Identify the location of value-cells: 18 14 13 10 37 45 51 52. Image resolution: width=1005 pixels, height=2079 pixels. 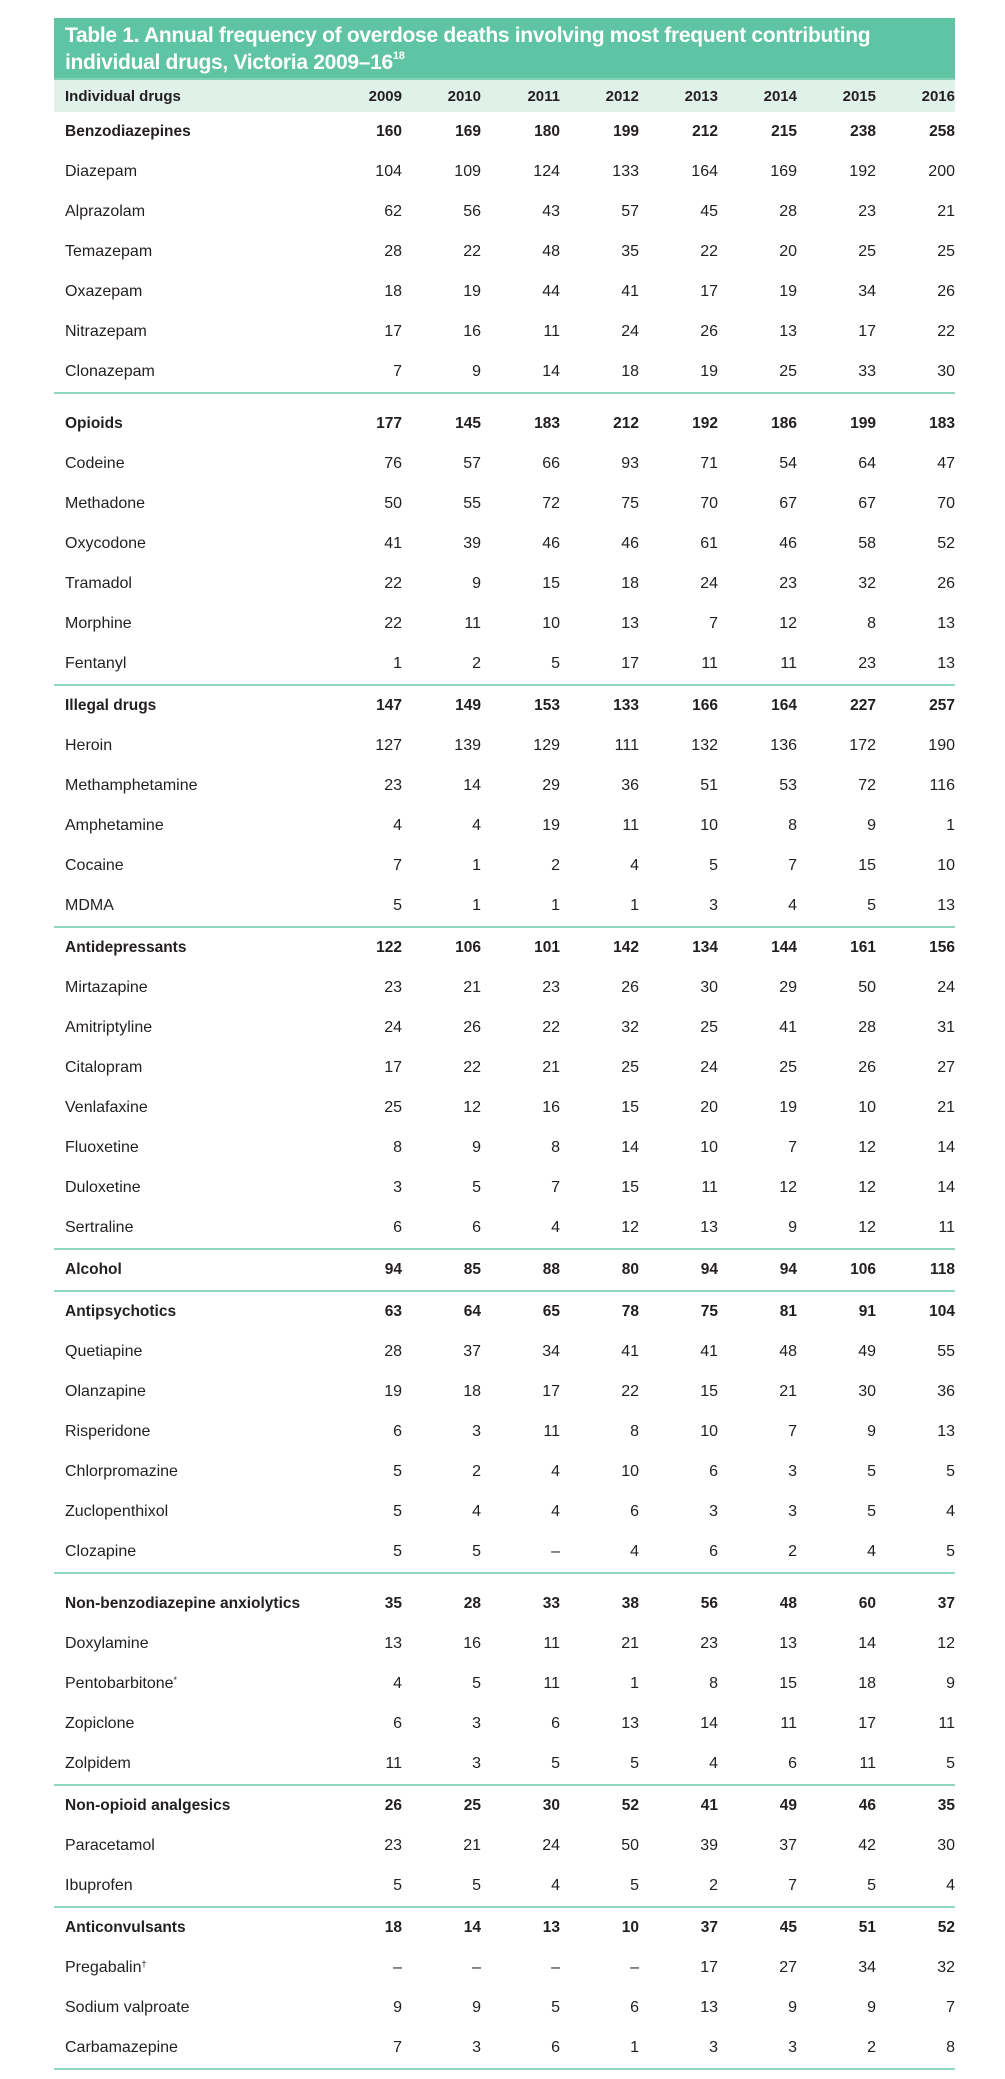
(639, 1928).